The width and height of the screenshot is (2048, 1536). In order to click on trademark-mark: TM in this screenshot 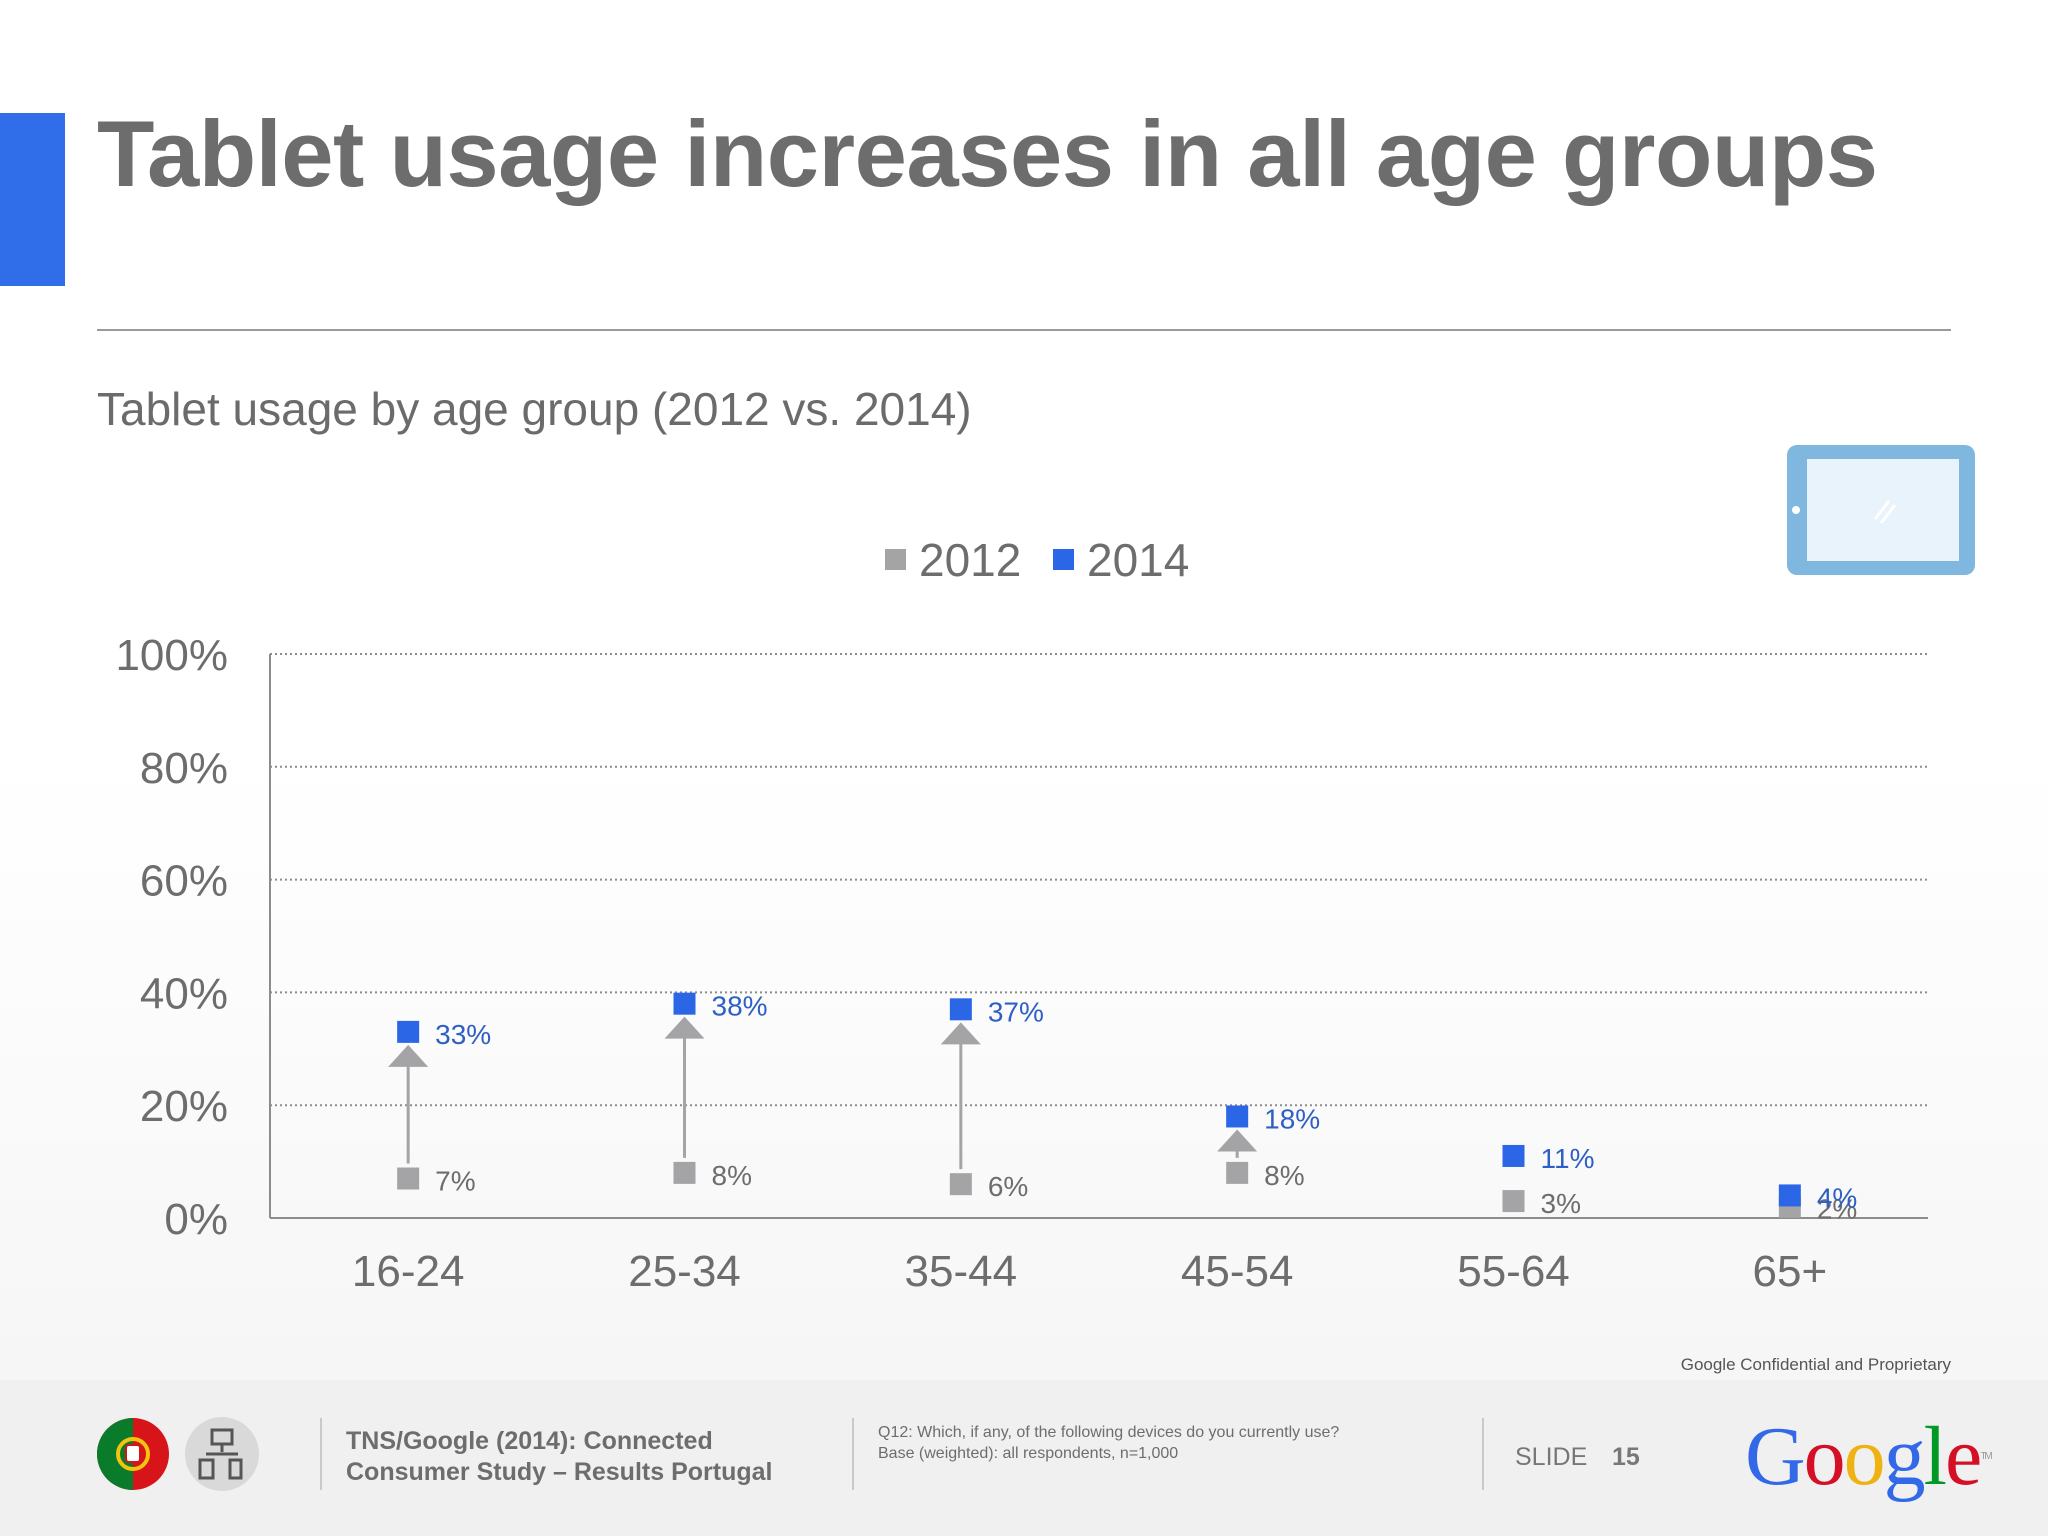, I will do `click(1986, 1456)`.